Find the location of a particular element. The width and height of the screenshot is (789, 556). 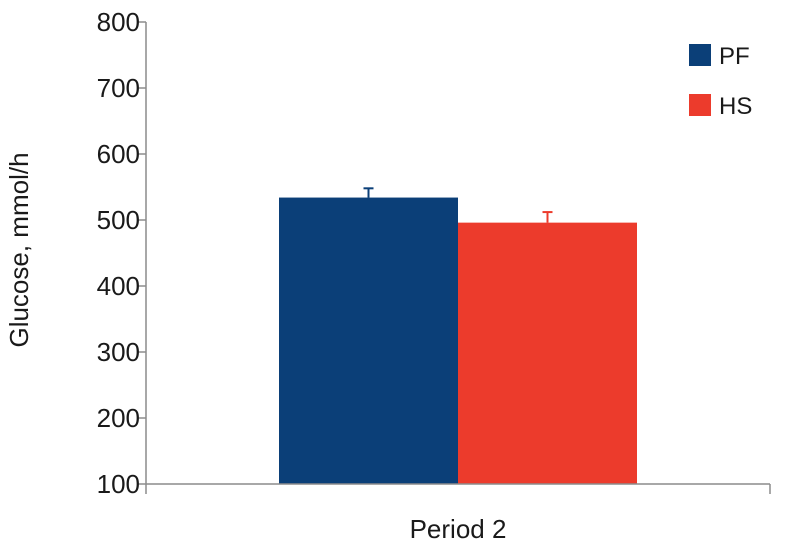

y-tick-label: 500 is located at coordinates (118, 220).